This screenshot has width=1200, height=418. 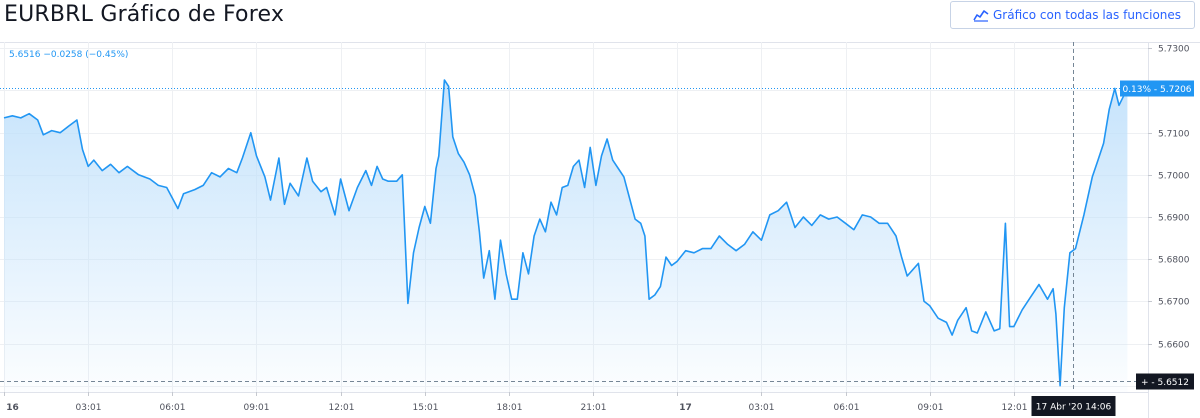 I want to click on x-tick-label: 16, so click(x=12, y=408).